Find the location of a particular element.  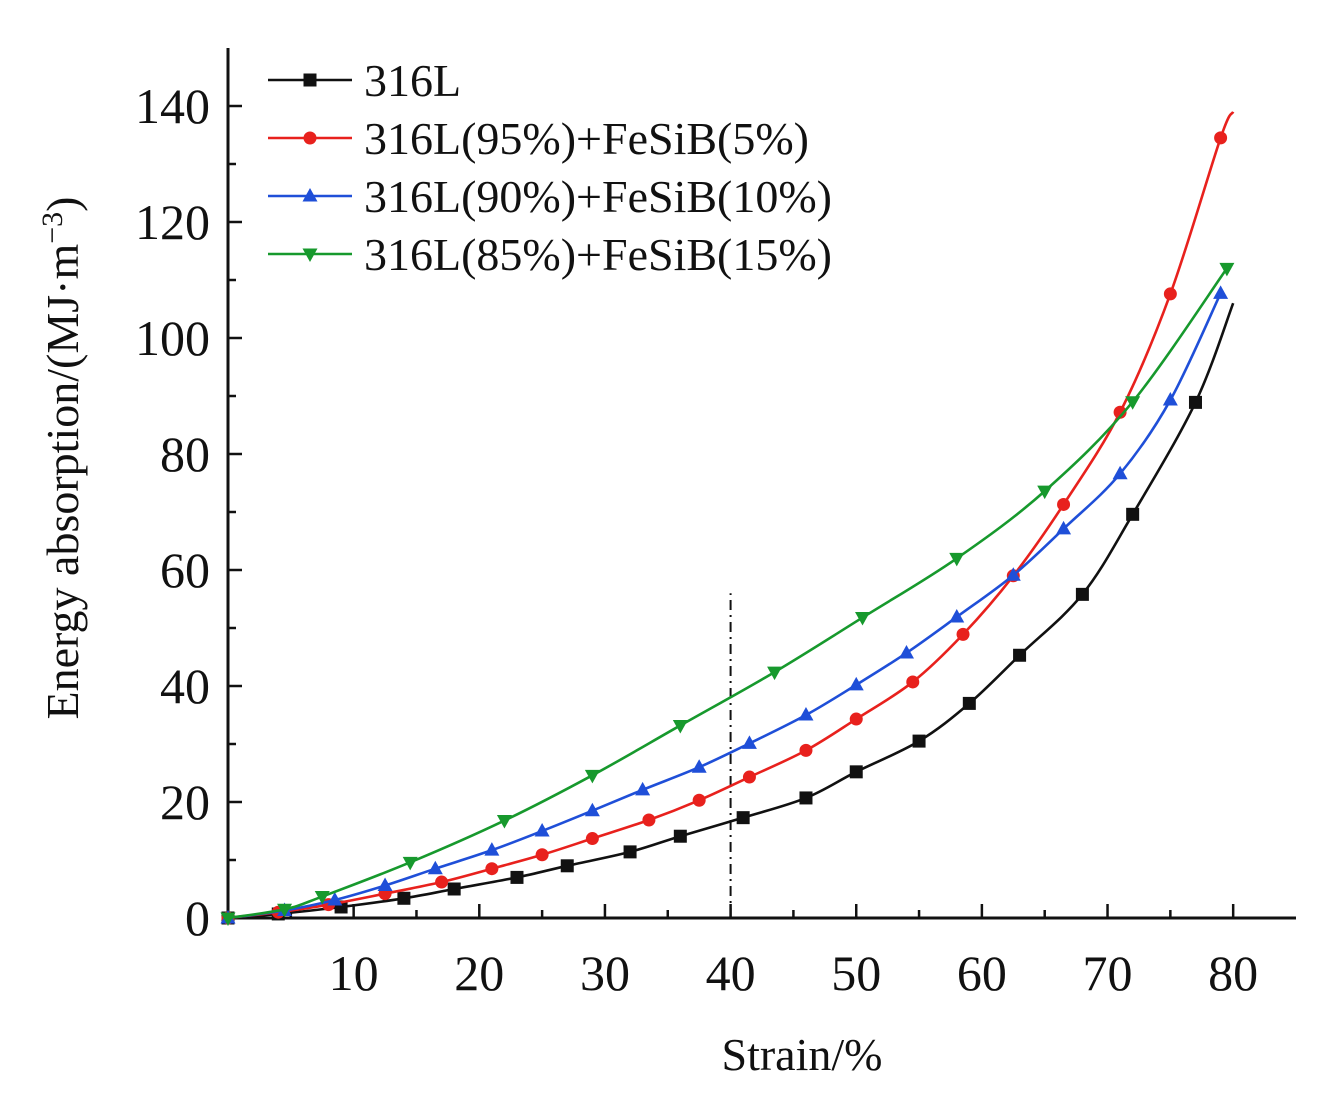

x-tick-label: 20 is located at coordinates (479, 973).